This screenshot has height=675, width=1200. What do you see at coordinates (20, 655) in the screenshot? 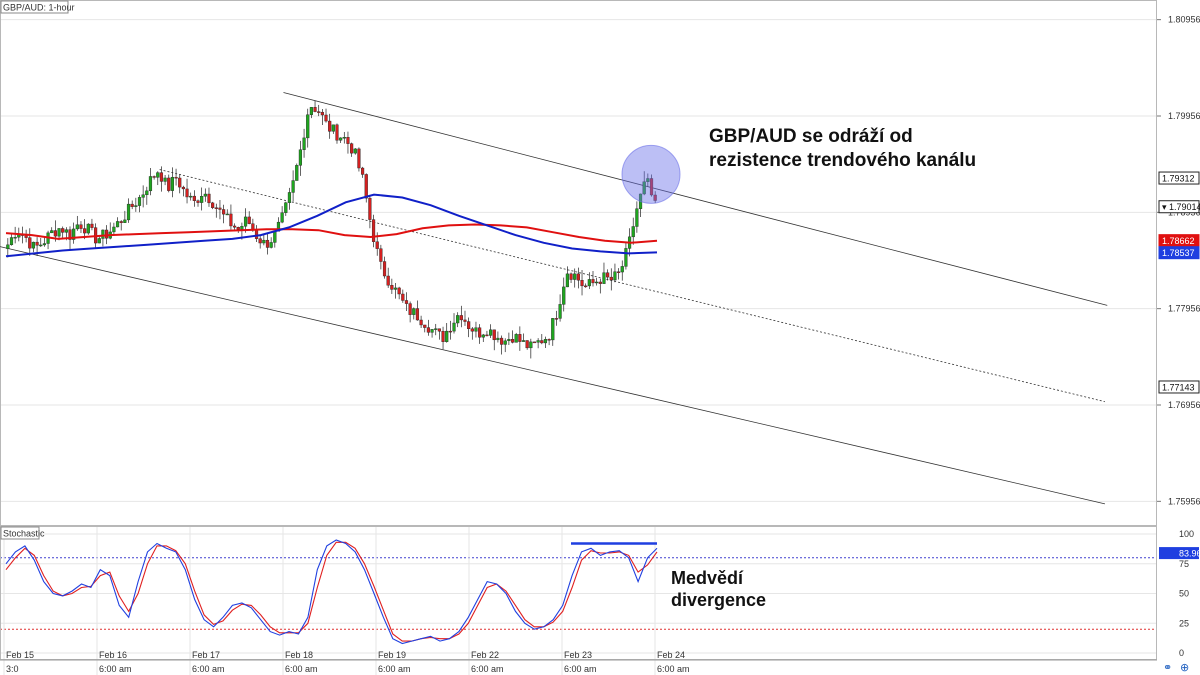
I see `time-date-label: Feb 15` at bounding box center [20, 655].